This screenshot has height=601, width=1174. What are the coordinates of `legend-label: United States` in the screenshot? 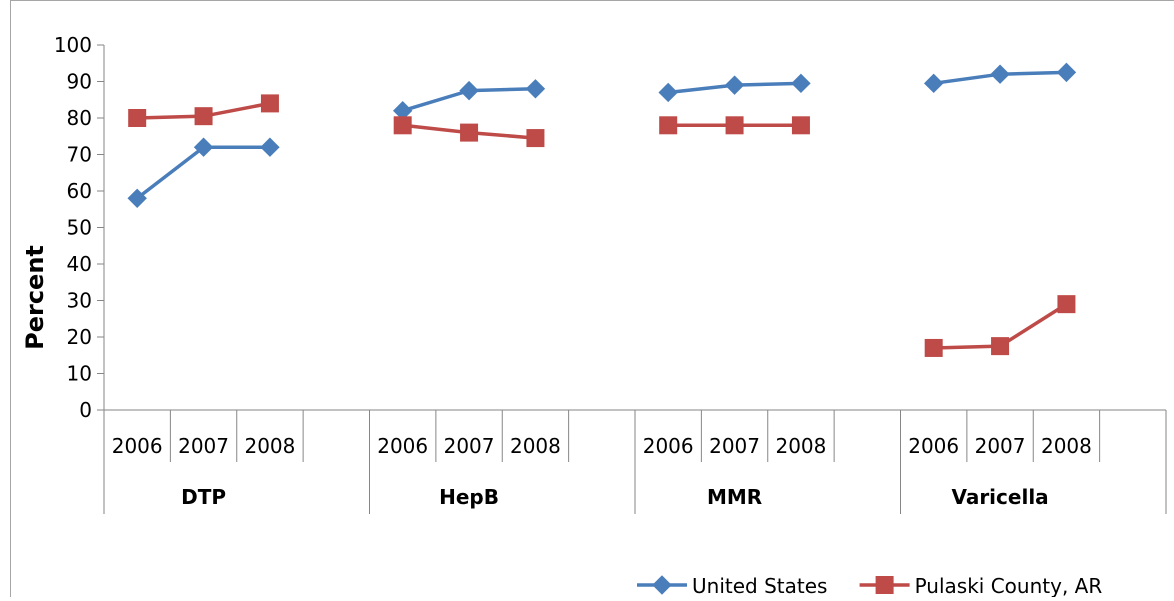 It's located at (759, 585).